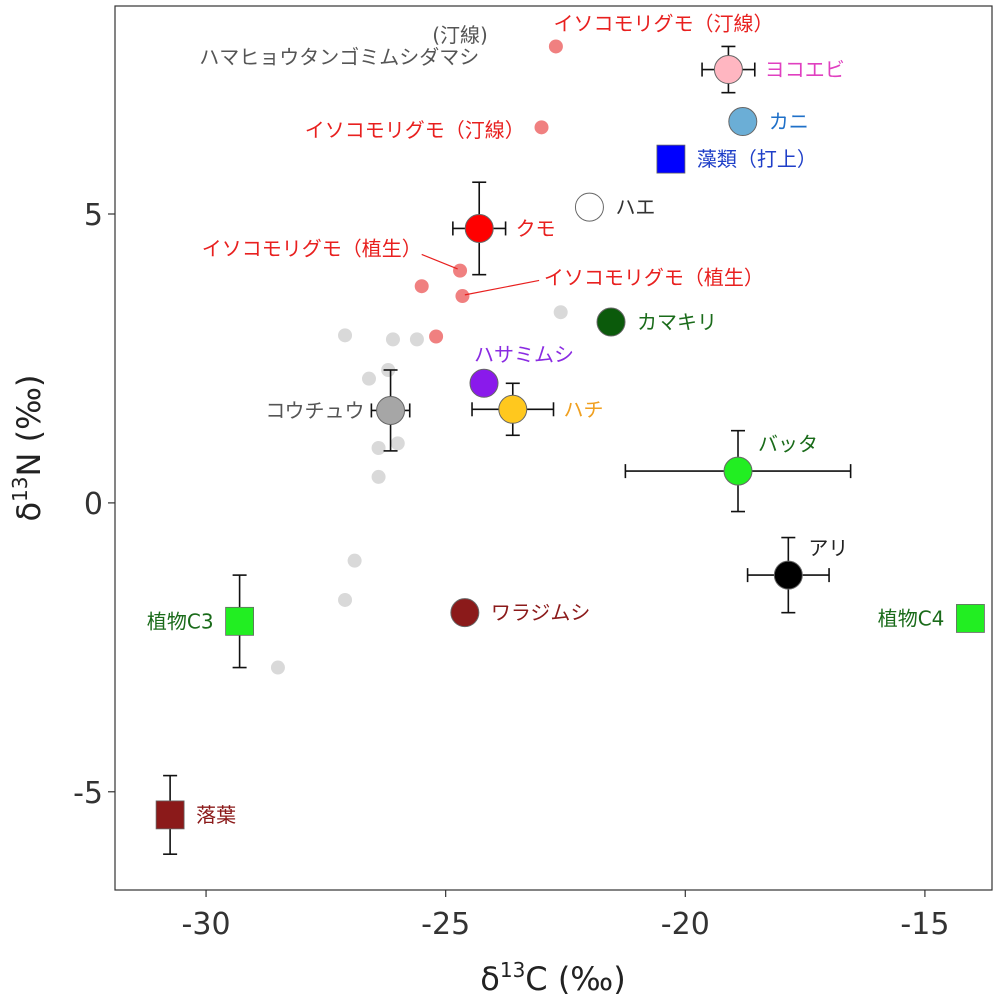 The width and height of the screenshot is (1000, 1000). I want to click on group-label: 落葉, so click(216, 815).